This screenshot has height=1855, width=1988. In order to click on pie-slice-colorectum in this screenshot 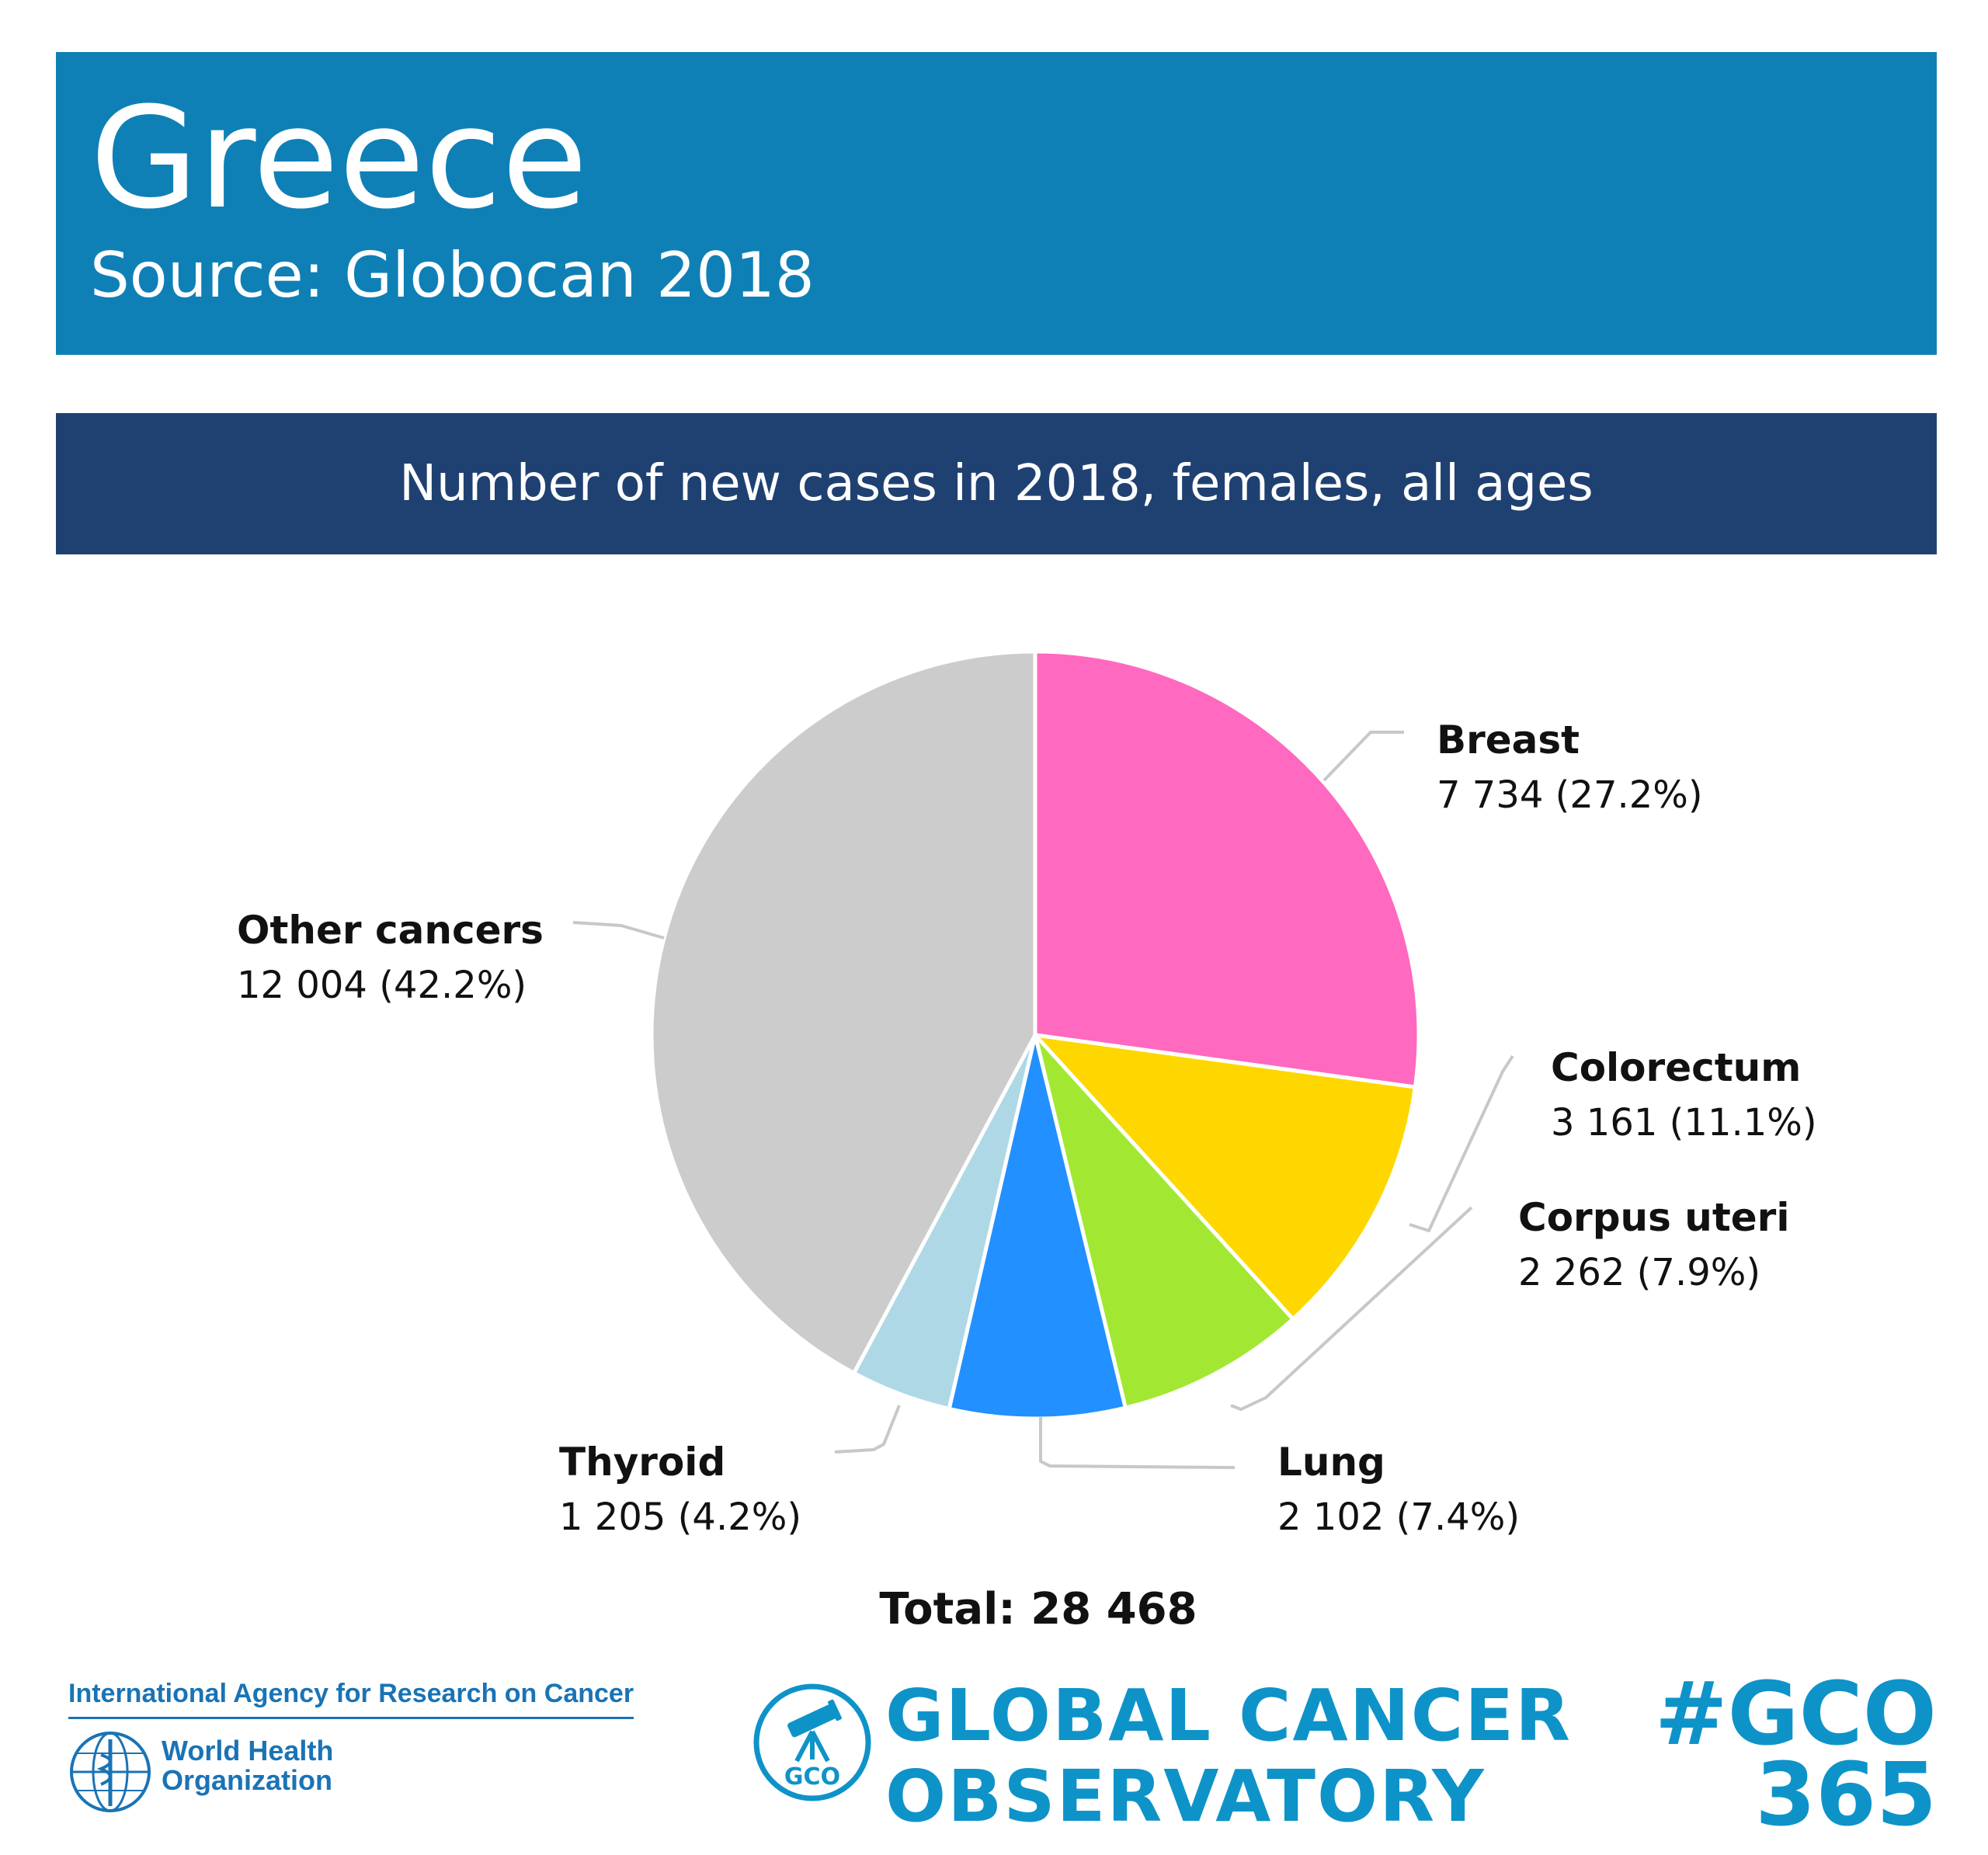, I will do `click(1225, 1177)`.